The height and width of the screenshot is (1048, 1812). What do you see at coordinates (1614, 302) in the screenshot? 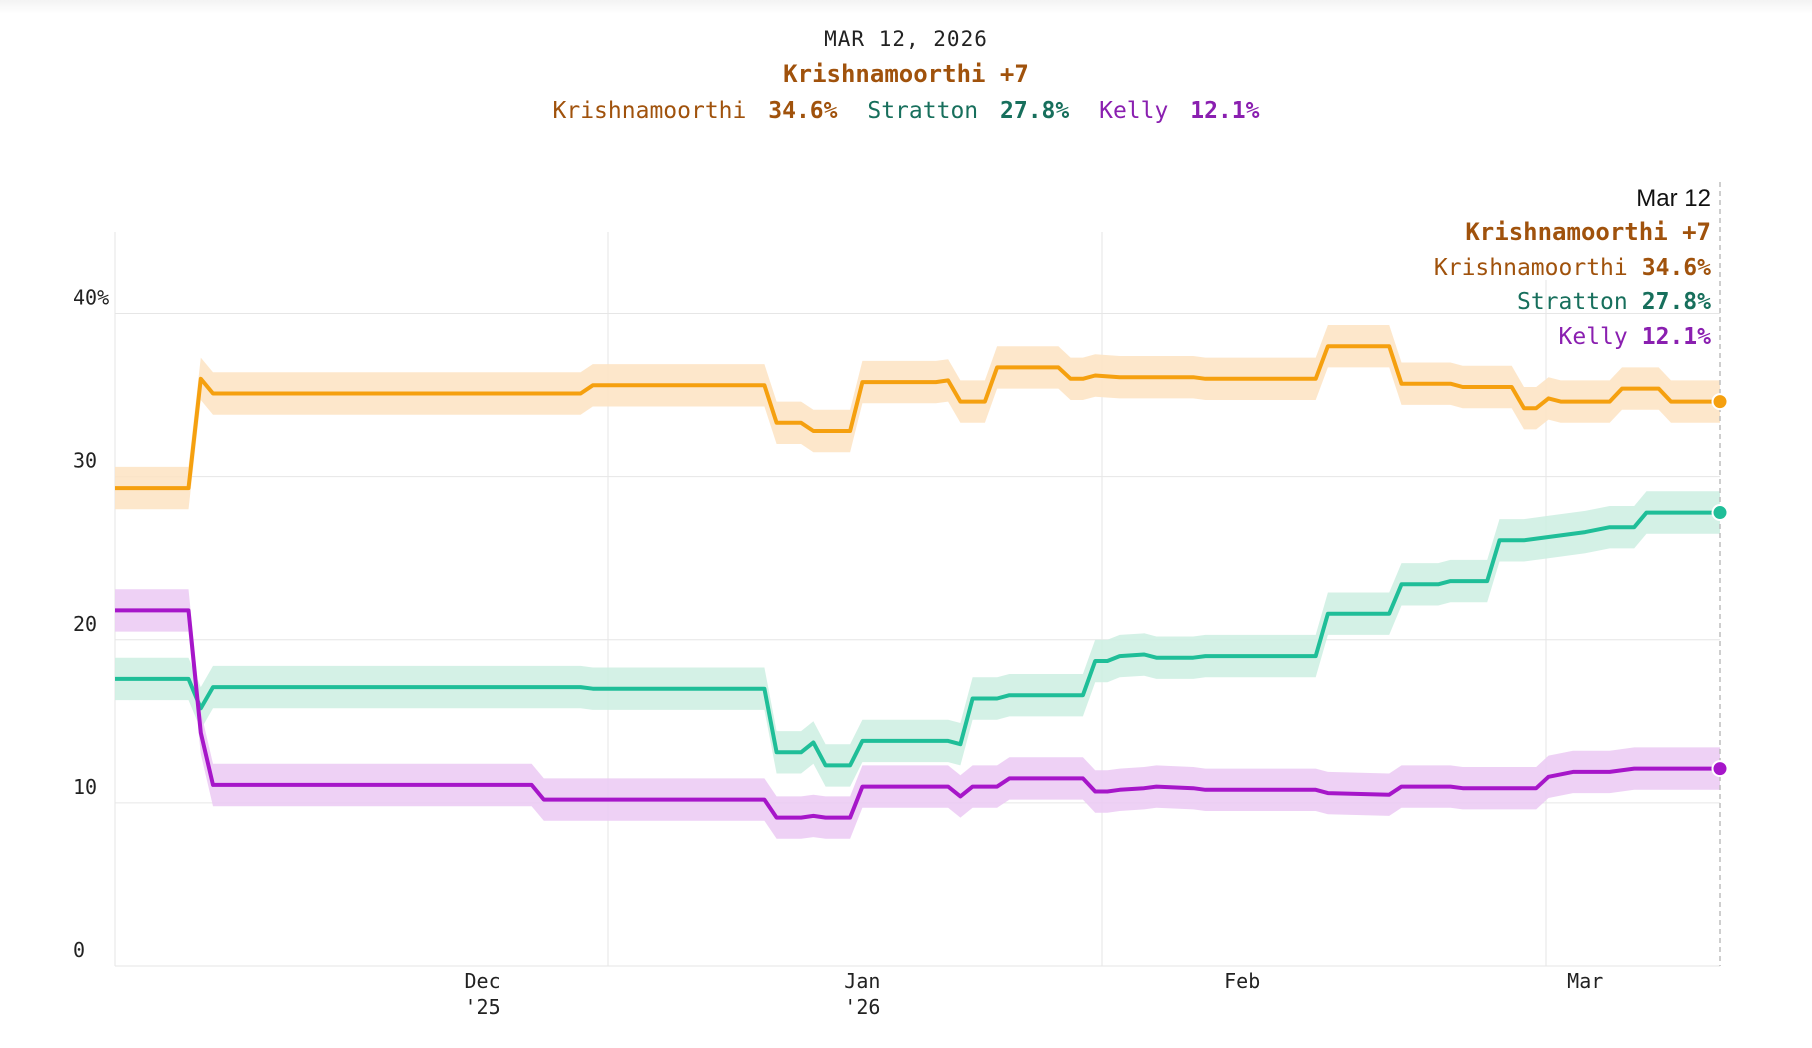
I see `tooltip-row-stratton: Stratton 27.8%` at bounding box center [1614, 302].